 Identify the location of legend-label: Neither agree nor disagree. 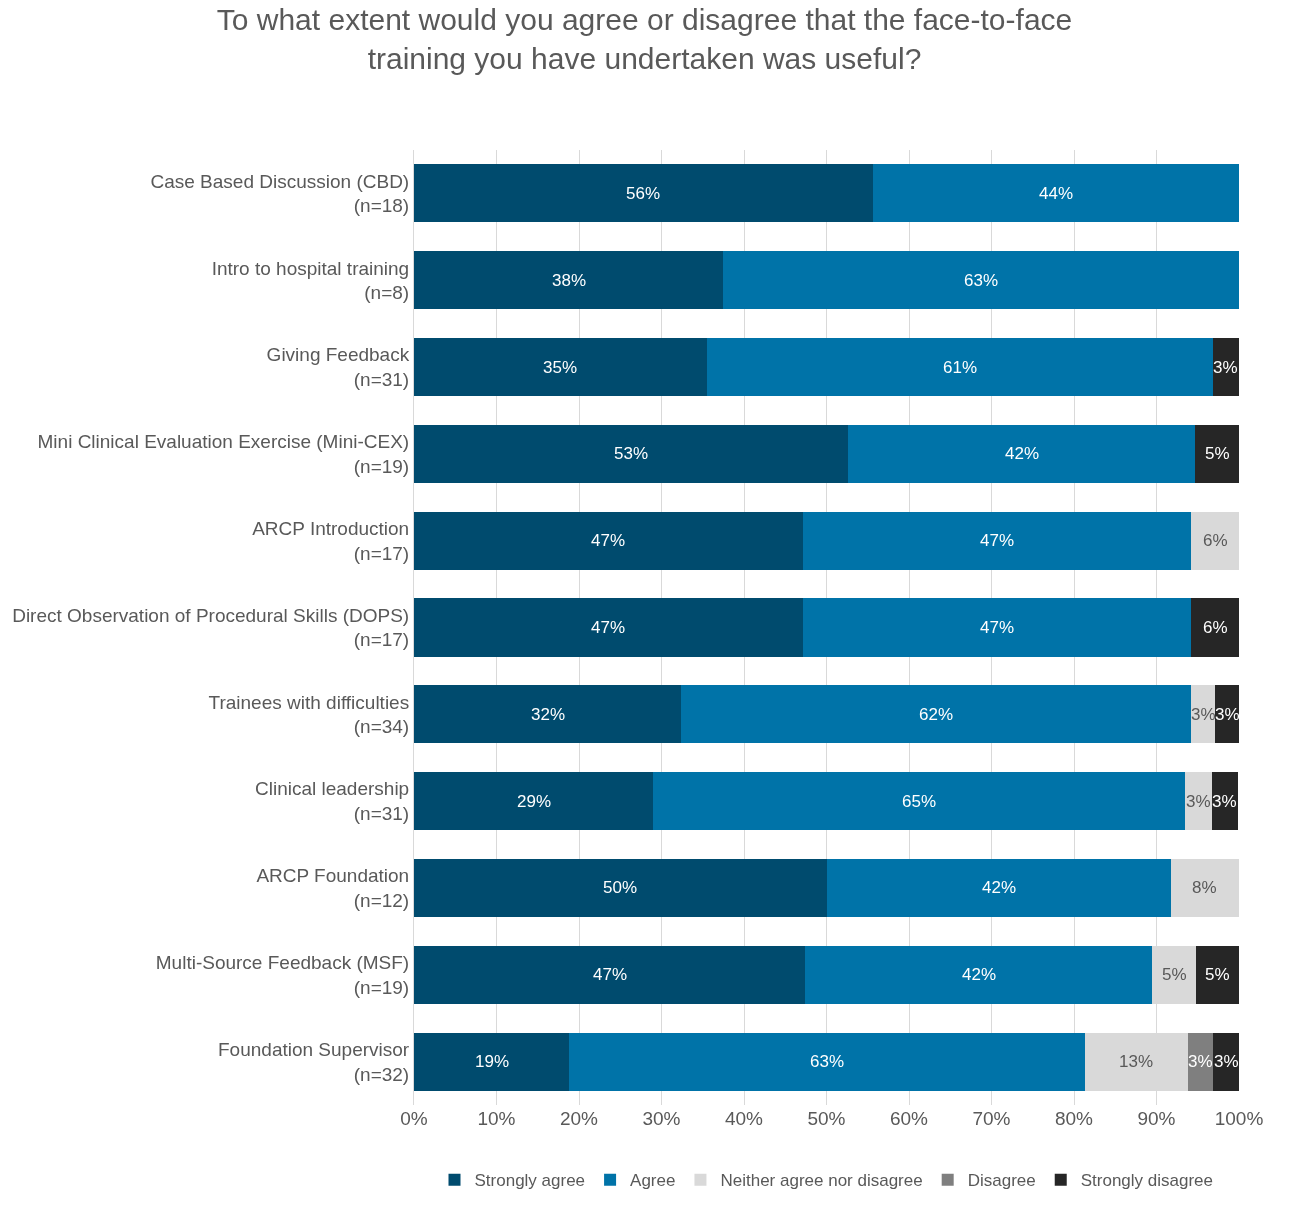
(821, 1181).